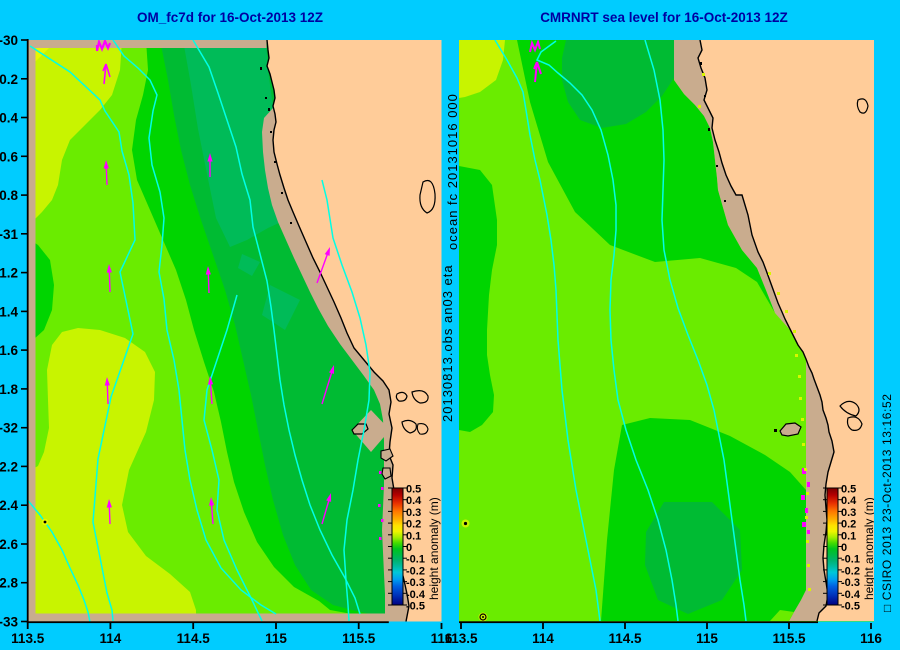 The width and height of the screenshot is (900, 650). Describe the element at coordinates (887, 503) in the screenshot. I see `svg-text:□ CSIRO 2013 23-Oct-2013 13:: □ CSIRO 2013 23-Oct-2013 13:16:52` at that location.